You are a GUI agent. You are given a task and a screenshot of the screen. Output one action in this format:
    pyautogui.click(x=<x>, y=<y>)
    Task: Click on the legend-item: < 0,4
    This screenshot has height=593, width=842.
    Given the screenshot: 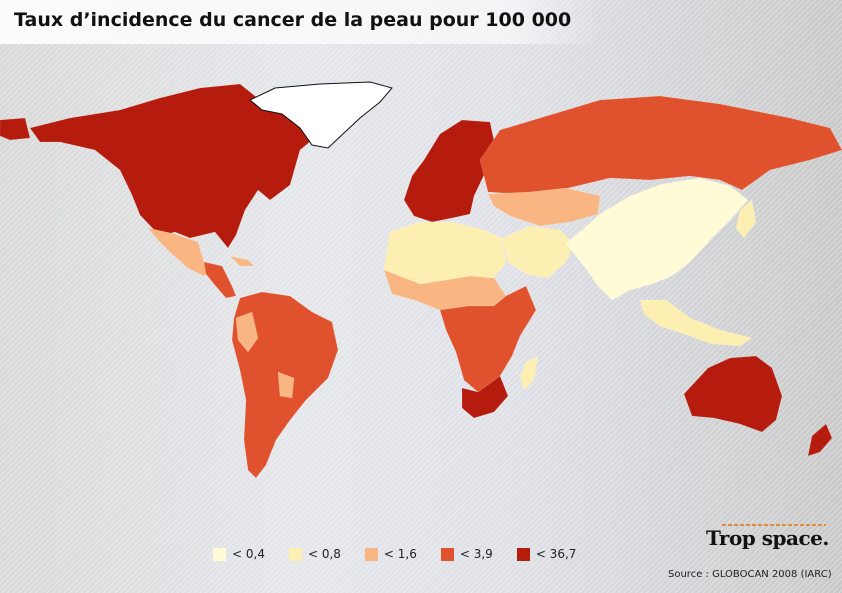 What is the action you would take?
    pyautogui.click(x=239, y=554)
    